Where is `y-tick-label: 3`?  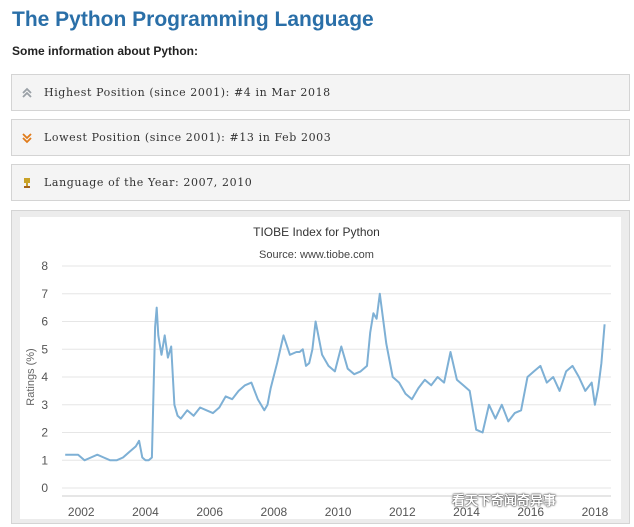 y-tick-label: 3 is located at coordinates (44, 405).